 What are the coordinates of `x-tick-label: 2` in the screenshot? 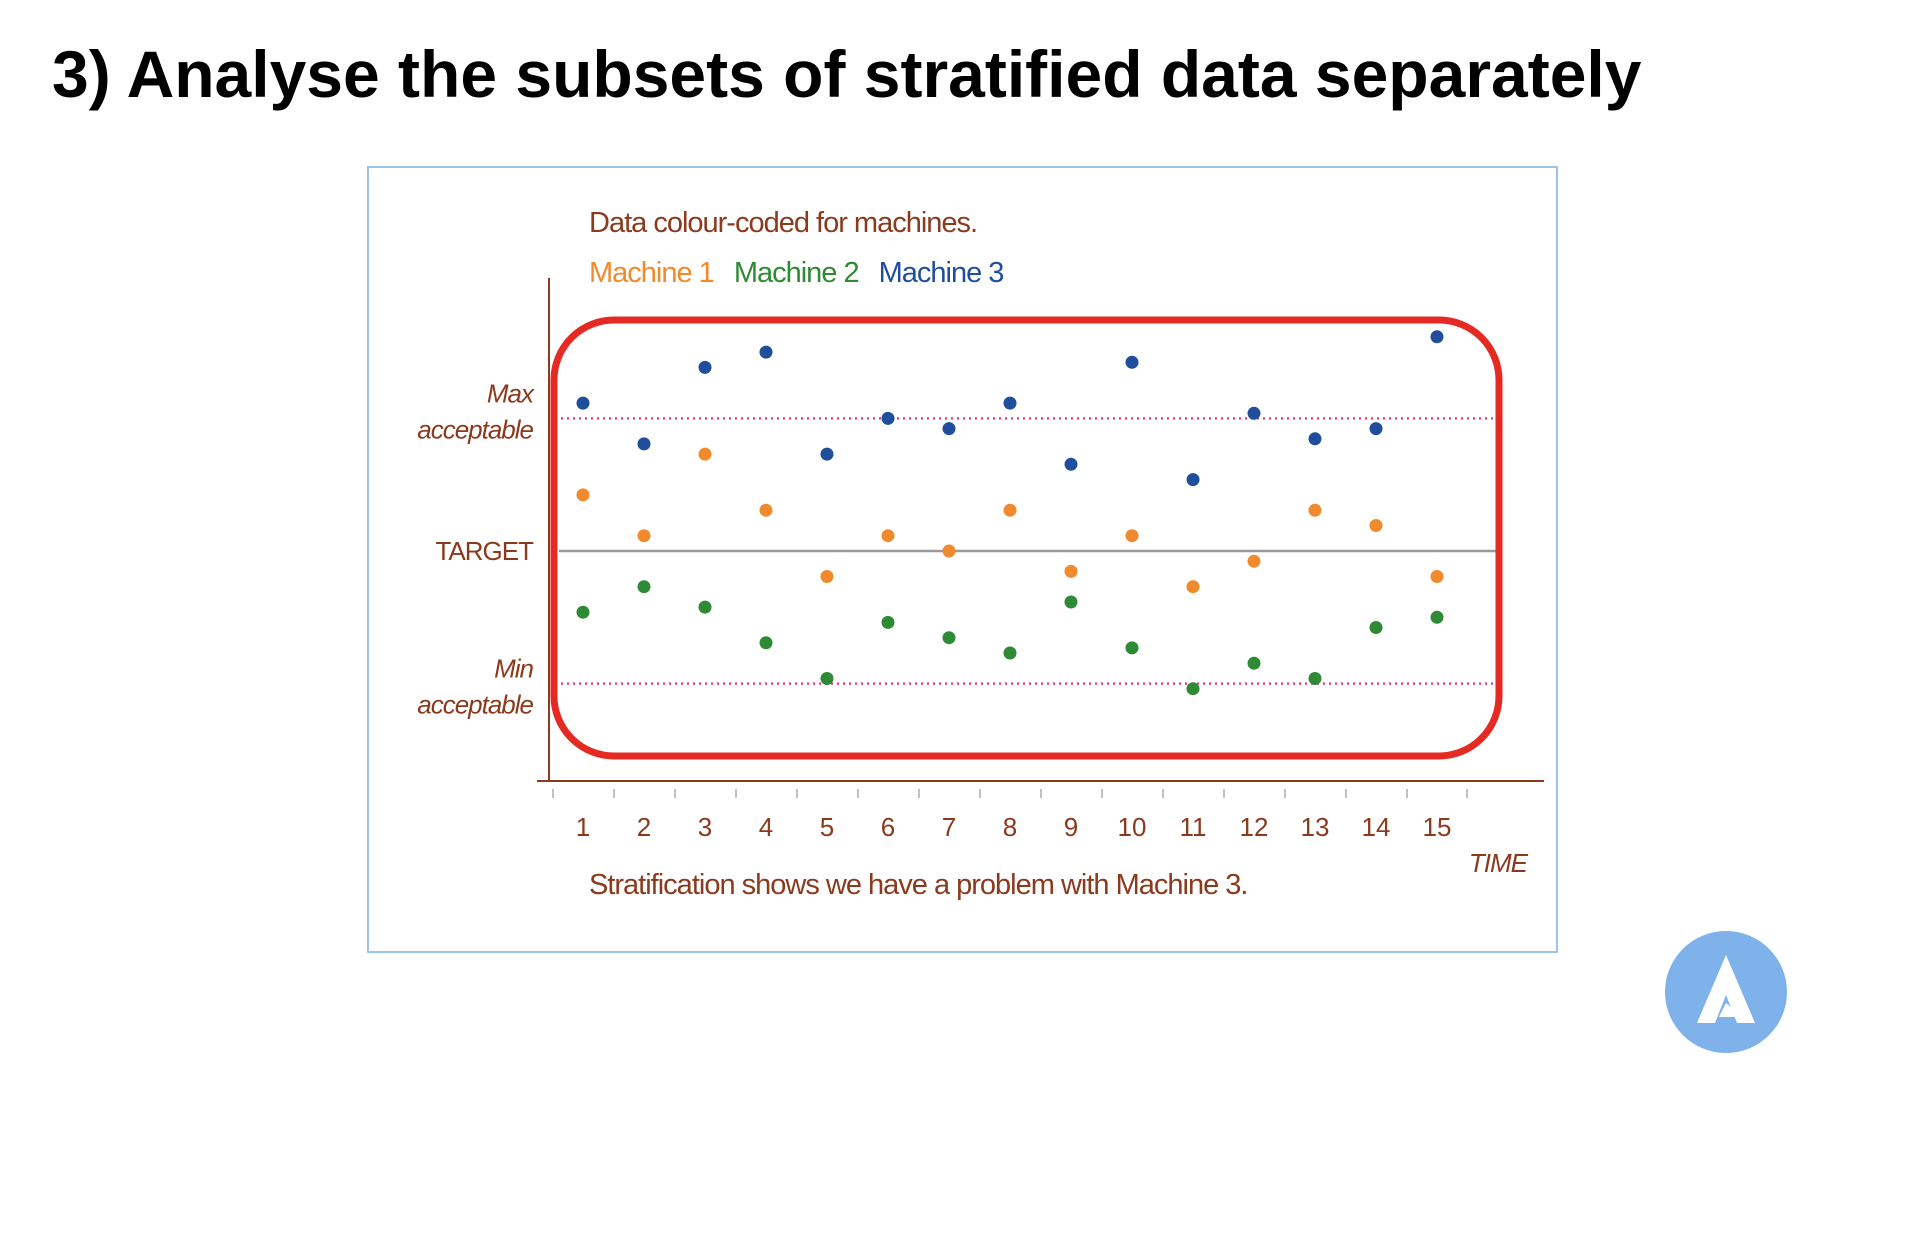 It's located at (644, 827).